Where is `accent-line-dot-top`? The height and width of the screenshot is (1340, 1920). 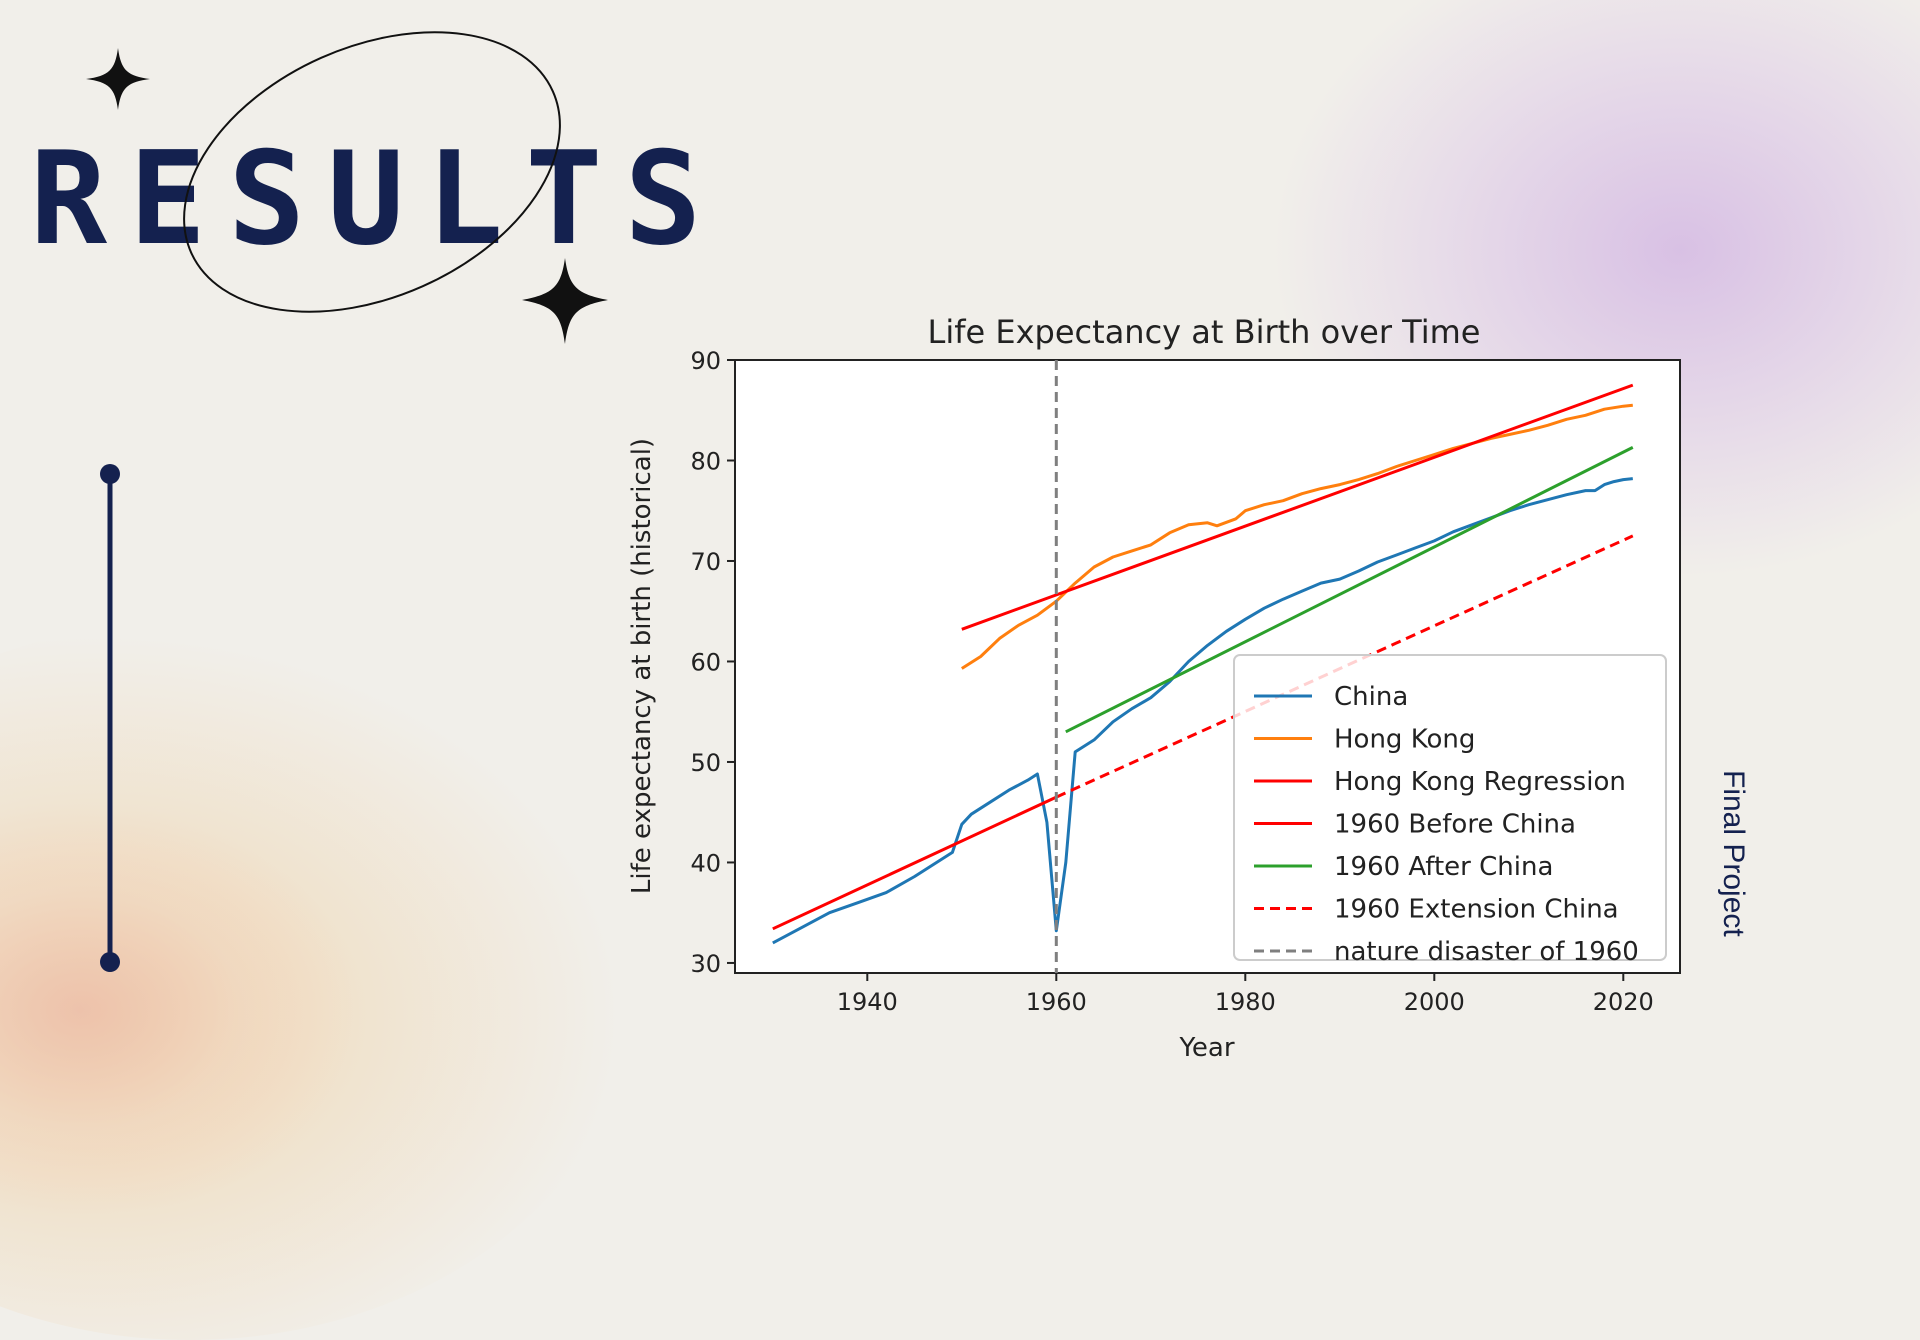
accent-line-dot-top is located at coordinates (110, 474).